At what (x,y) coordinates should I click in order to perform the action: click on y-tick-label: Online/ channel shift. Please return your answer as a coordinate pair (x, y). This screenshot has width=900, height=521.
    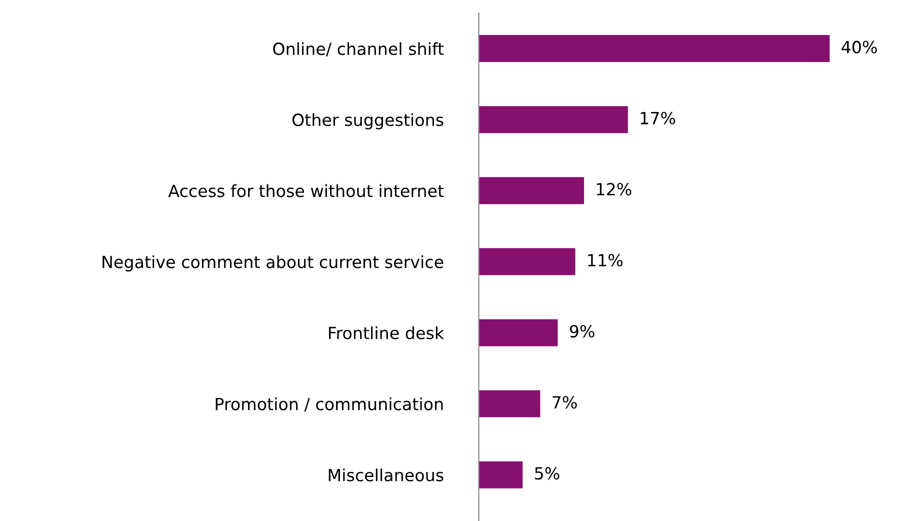
    Looking at the image, I should click on (358, 49).